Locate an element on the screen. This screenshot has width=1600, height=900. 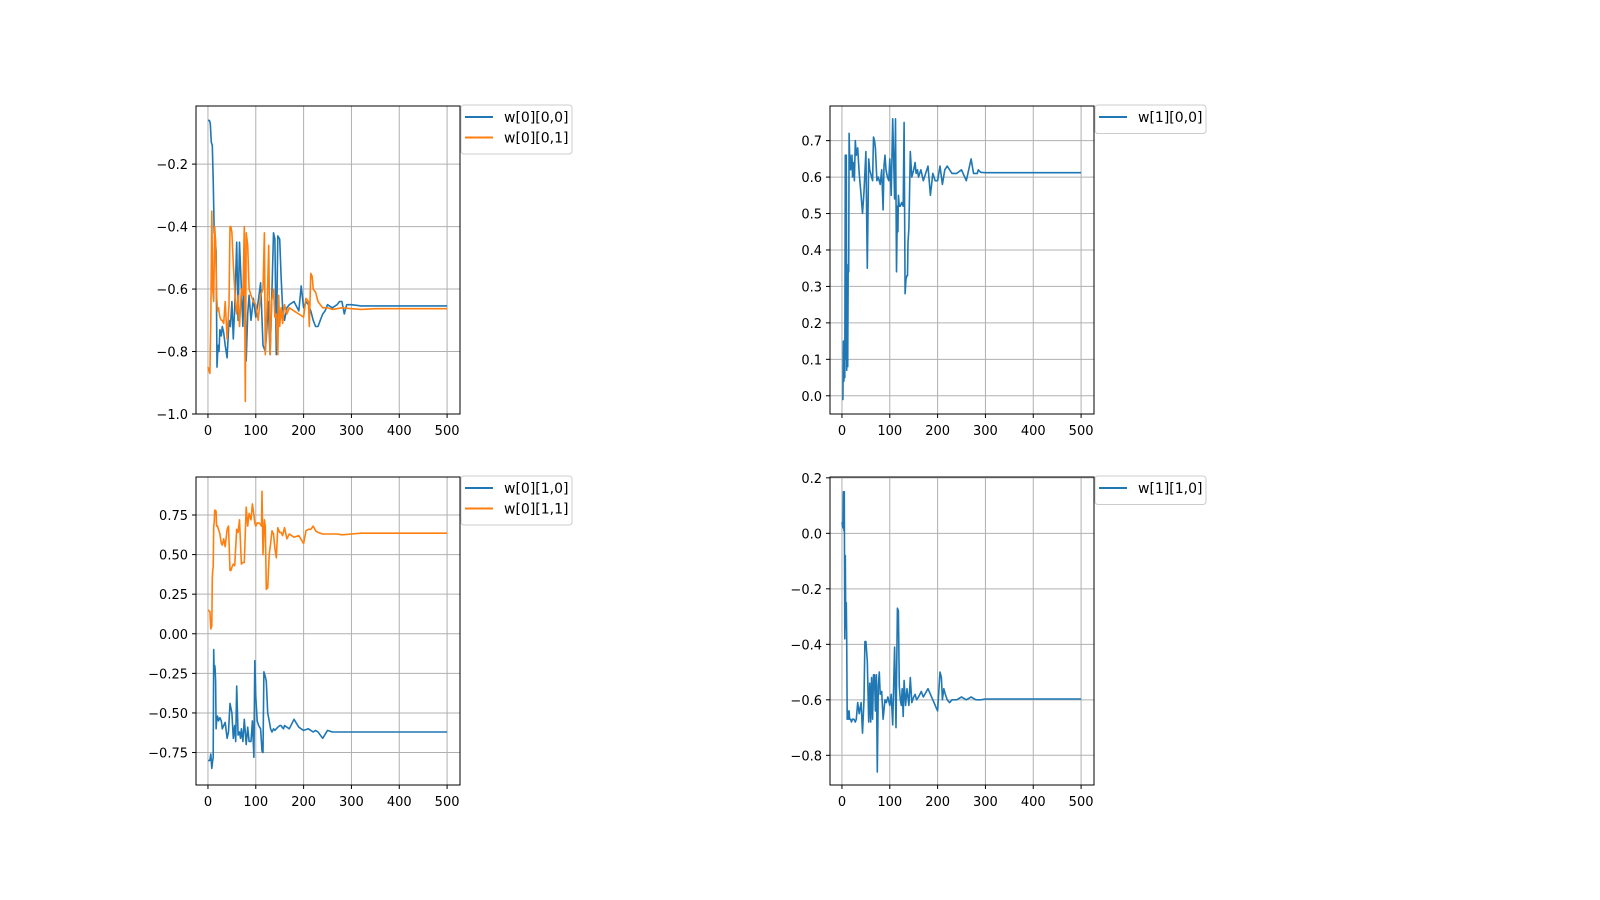
legend-label: w[0][1,0] is located at coordinates (536, 489).